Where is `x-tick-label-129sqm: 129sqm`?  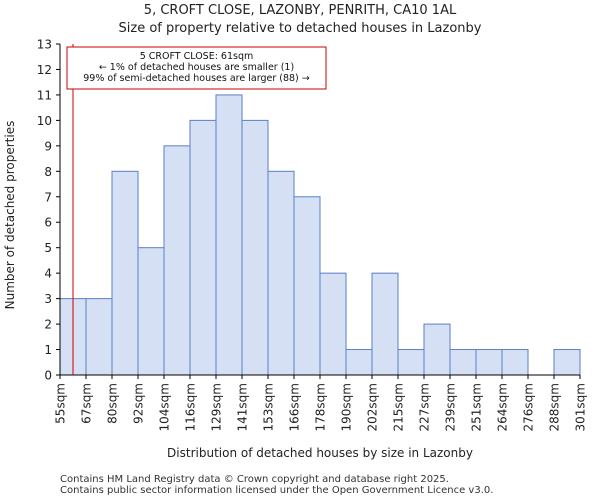 x-tick-label-129sqm: 129sqm is located at coordinates (217, 407).